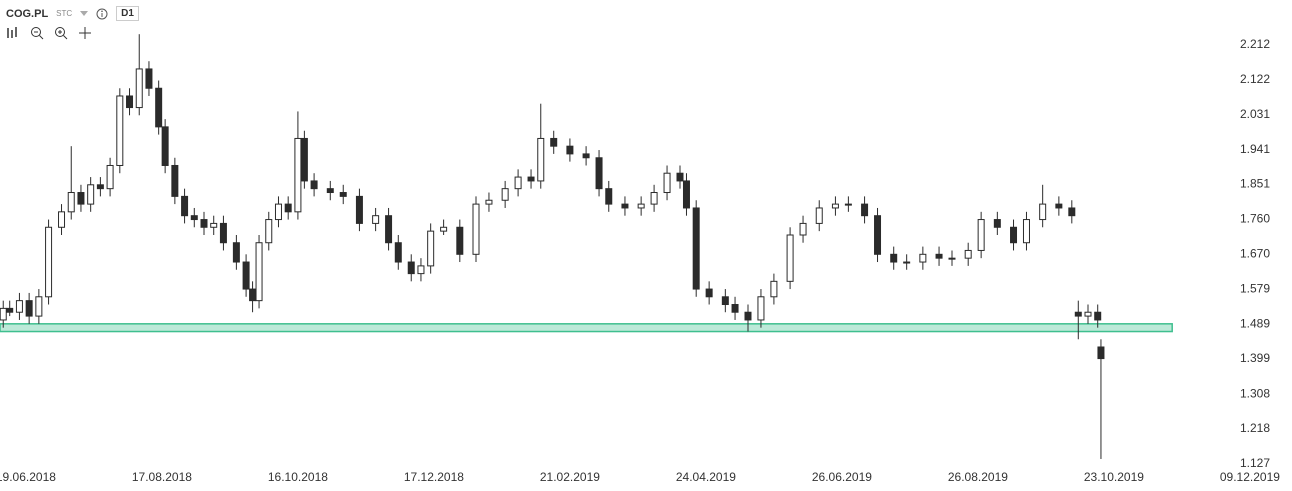 The height and width of the screenshot is (491, 1292). What do you see at coordinates (64, 13) in the screenshot?
I see `market: STC` at bounding box center [64, 13].